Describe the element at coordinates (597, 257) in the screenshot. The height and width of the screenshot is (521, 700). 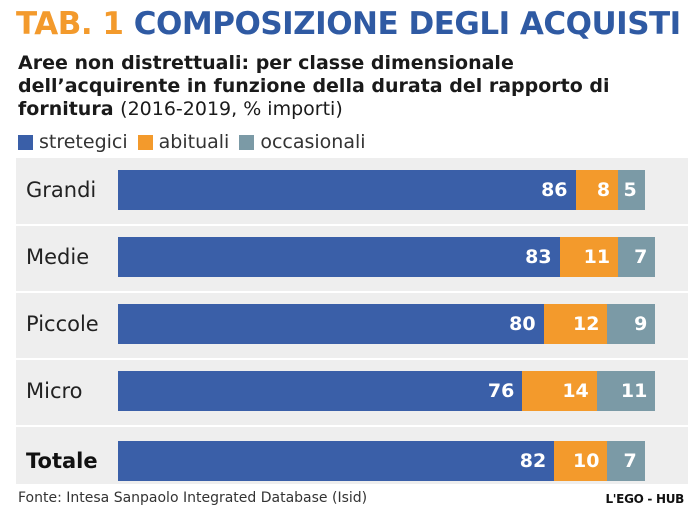
I see `data-label-abituali-medie: 11` at that location.